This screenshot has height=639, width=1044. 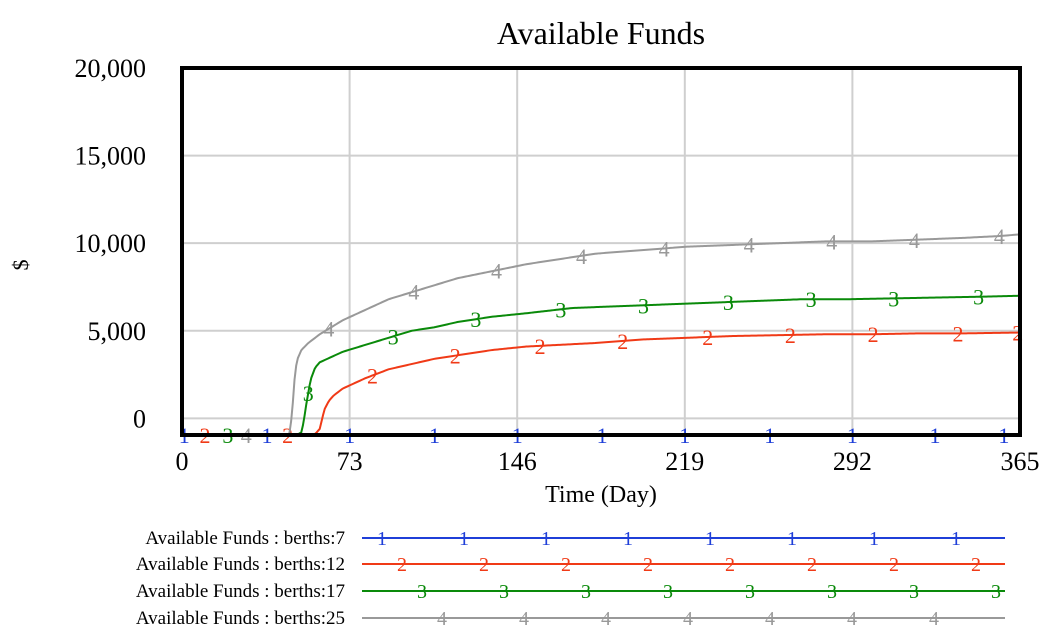 What do you see at coordinates (245, 538) in the screenshot?
I see `legend-label: Available Funds : berths:7` at bounding box center [245, 538].